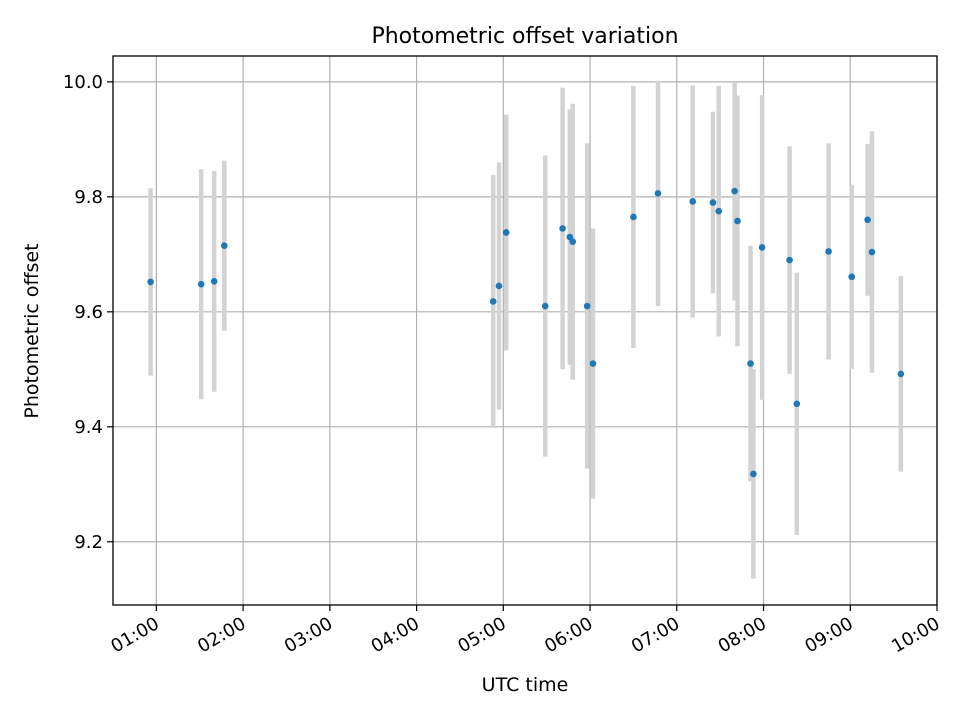  I want to click on x-tick-label: 10:00, so click(915, 635).